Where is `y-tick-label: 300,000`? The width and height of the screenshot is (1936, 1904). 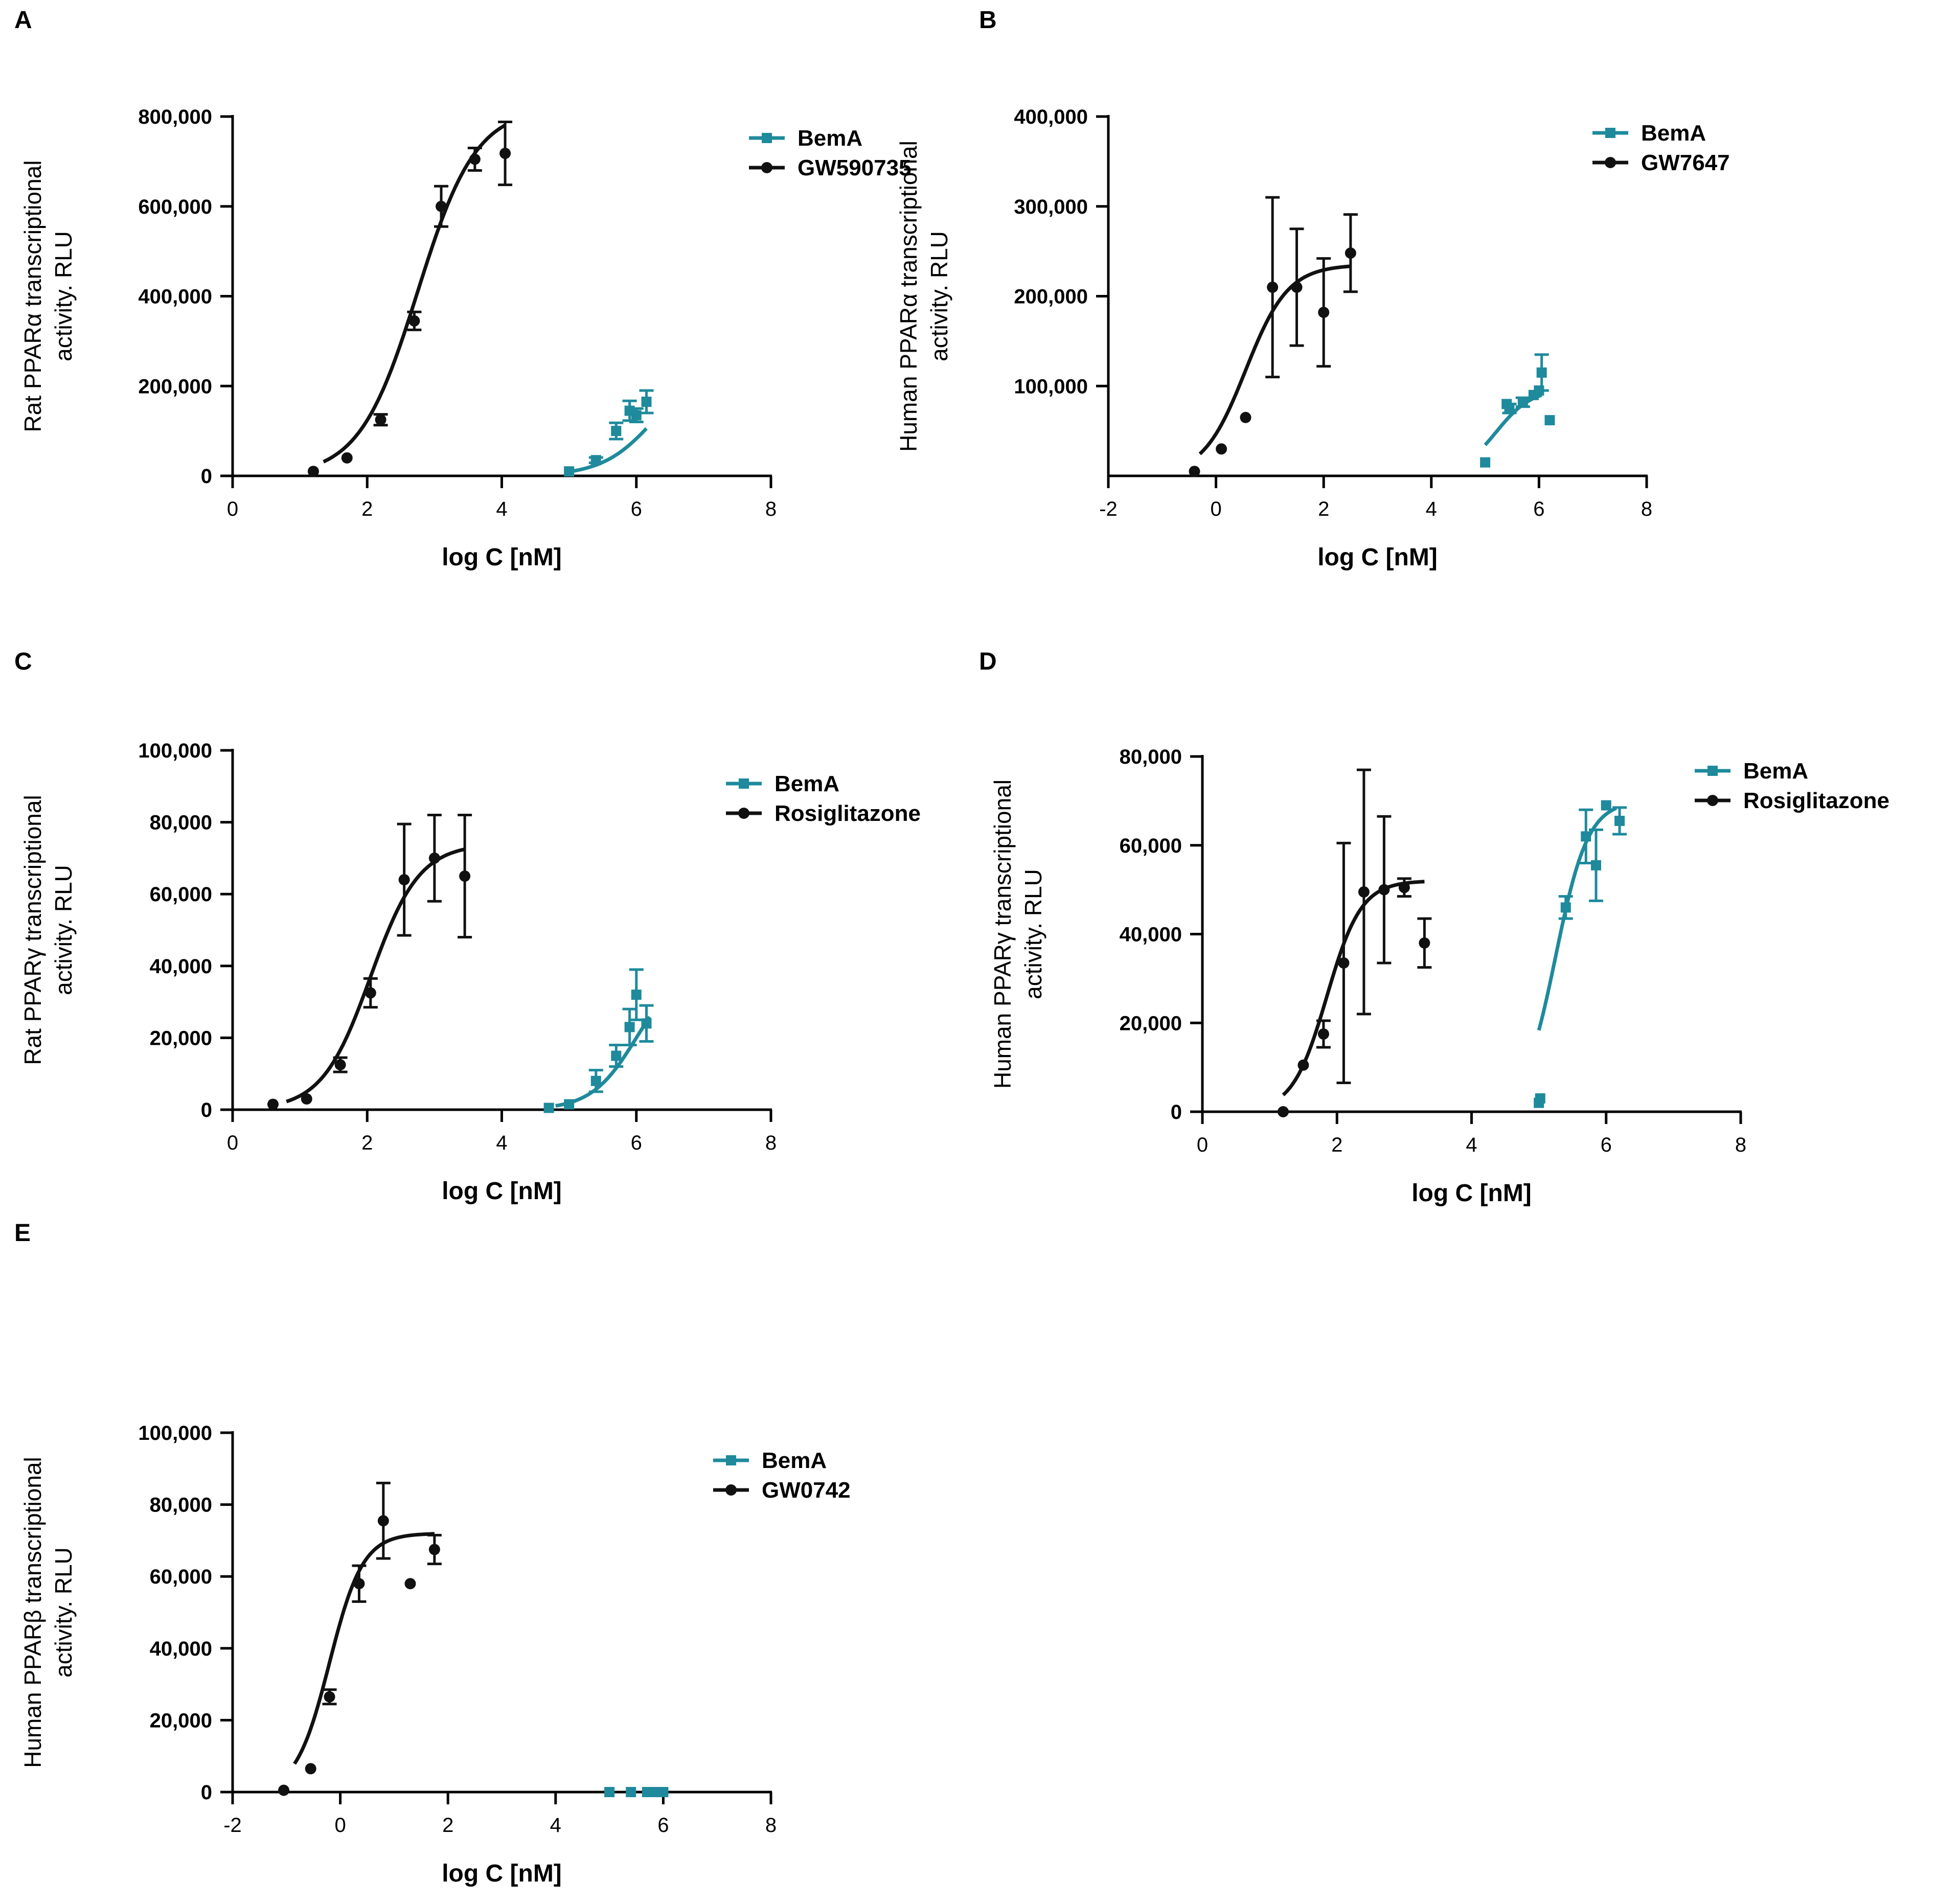
y-tick-label: 300,000 is located at coordinates (1051, 207).